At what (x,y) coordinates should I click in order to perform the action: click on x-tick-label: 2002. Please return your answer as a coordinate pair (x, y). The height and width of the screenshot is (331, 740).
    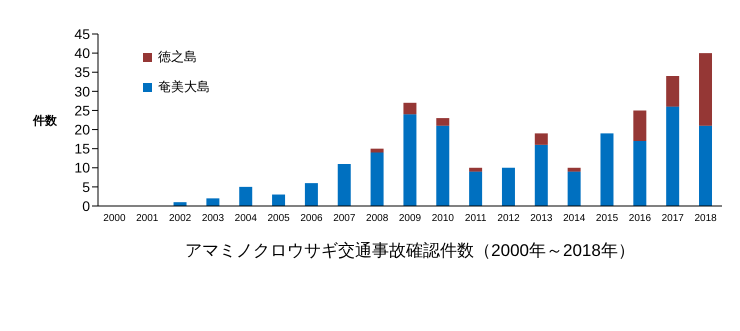
    Looking at the image, I should click on (180, 218).